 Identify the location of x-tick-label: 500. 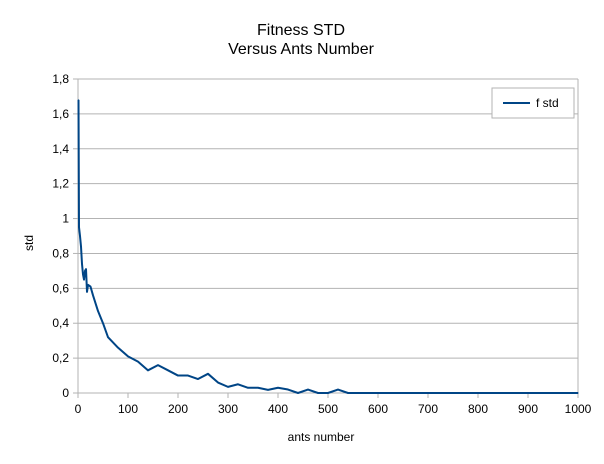
(328, 409).